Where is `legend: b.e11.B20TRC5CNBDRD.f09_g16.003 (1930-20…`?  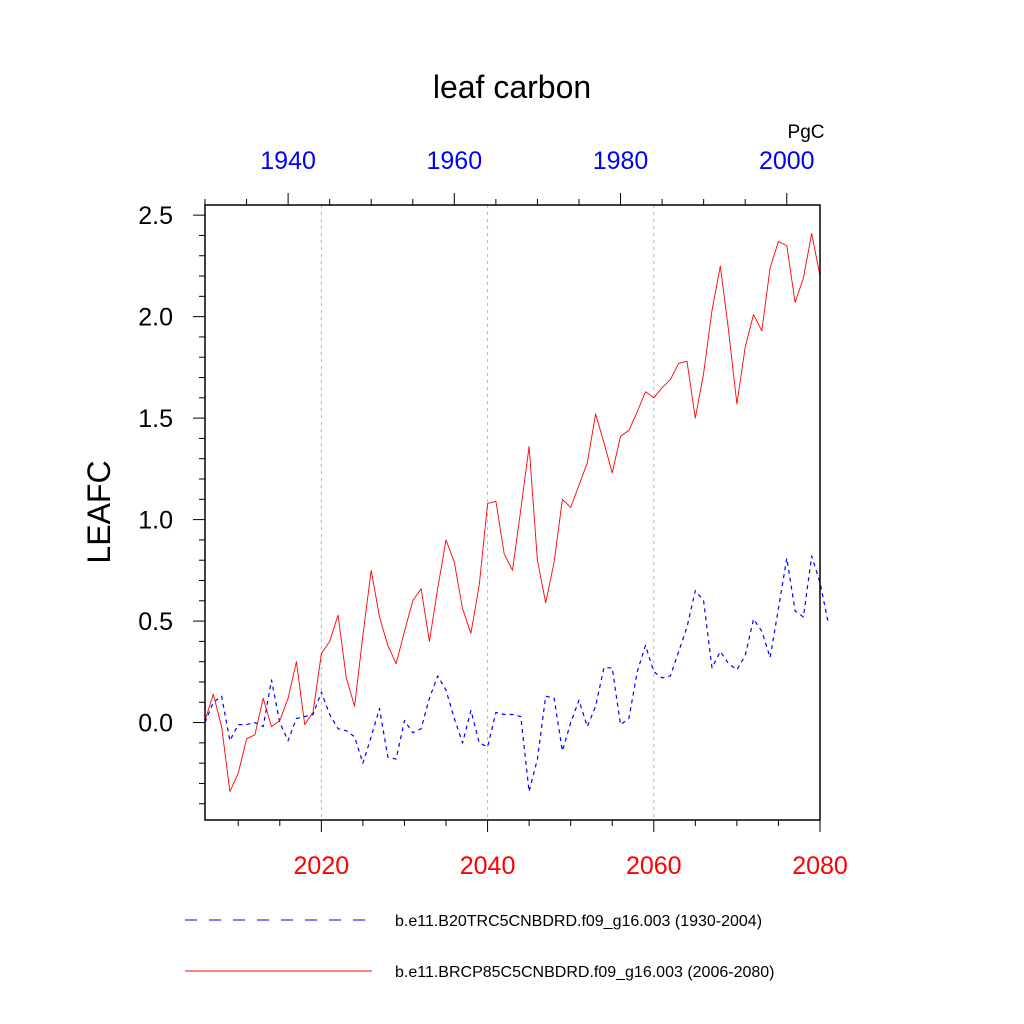 legend: b.e11.B20TRC5CNBDRD.f09_g16.003 (1930-20… is located at coordinates (479, 947).